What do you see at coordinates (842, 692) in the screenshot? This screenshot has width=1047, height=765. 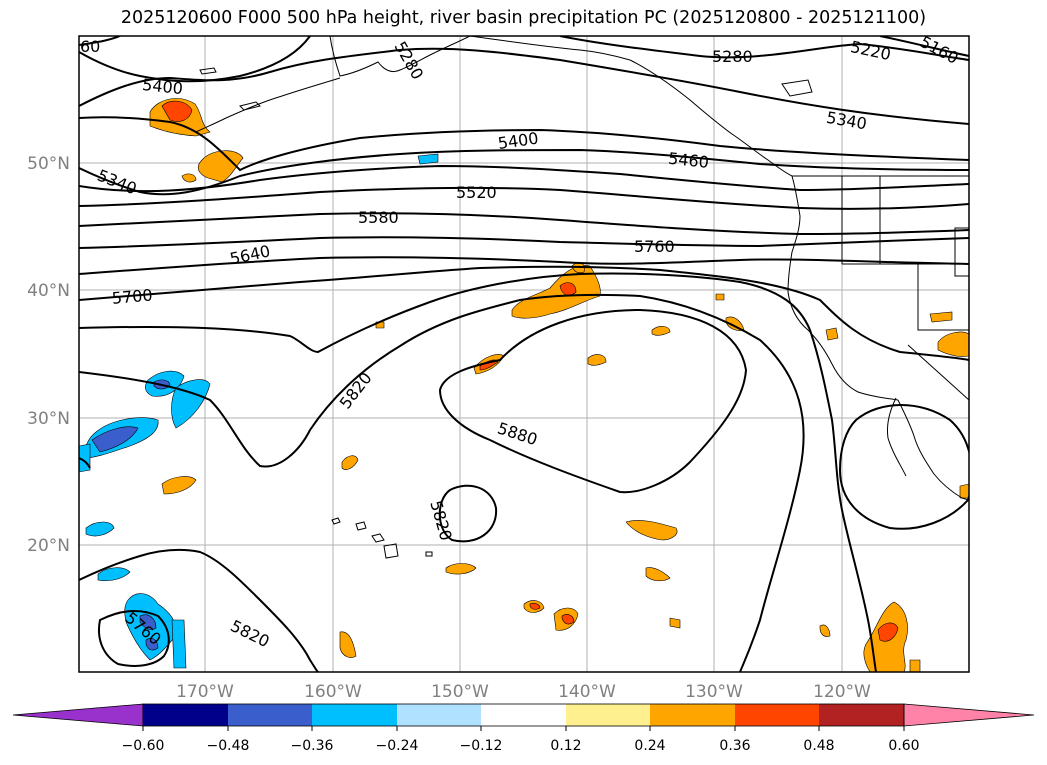 I see `lon-label-120w: 120°W` at bounding box center [842, 692].